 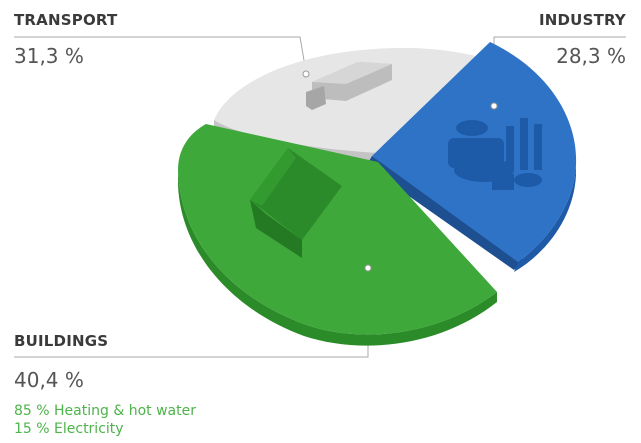 I want to click on industry-value: 28,3 %, so click(x=591, y=56).